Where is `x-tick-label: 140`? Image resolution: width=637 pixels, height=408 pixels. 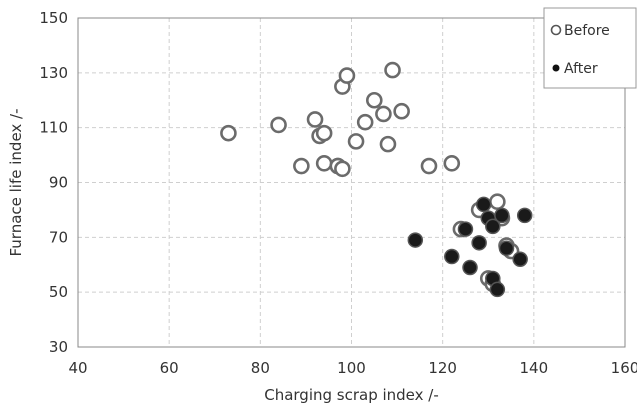
x-tick-label: 140 is located at coordinates (534, 368).